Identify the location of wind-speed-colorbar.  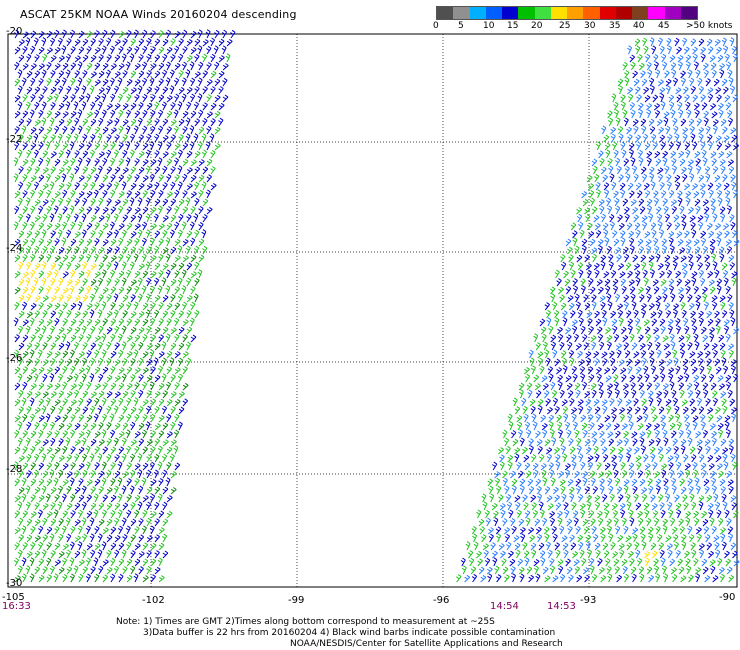
(567, 13).